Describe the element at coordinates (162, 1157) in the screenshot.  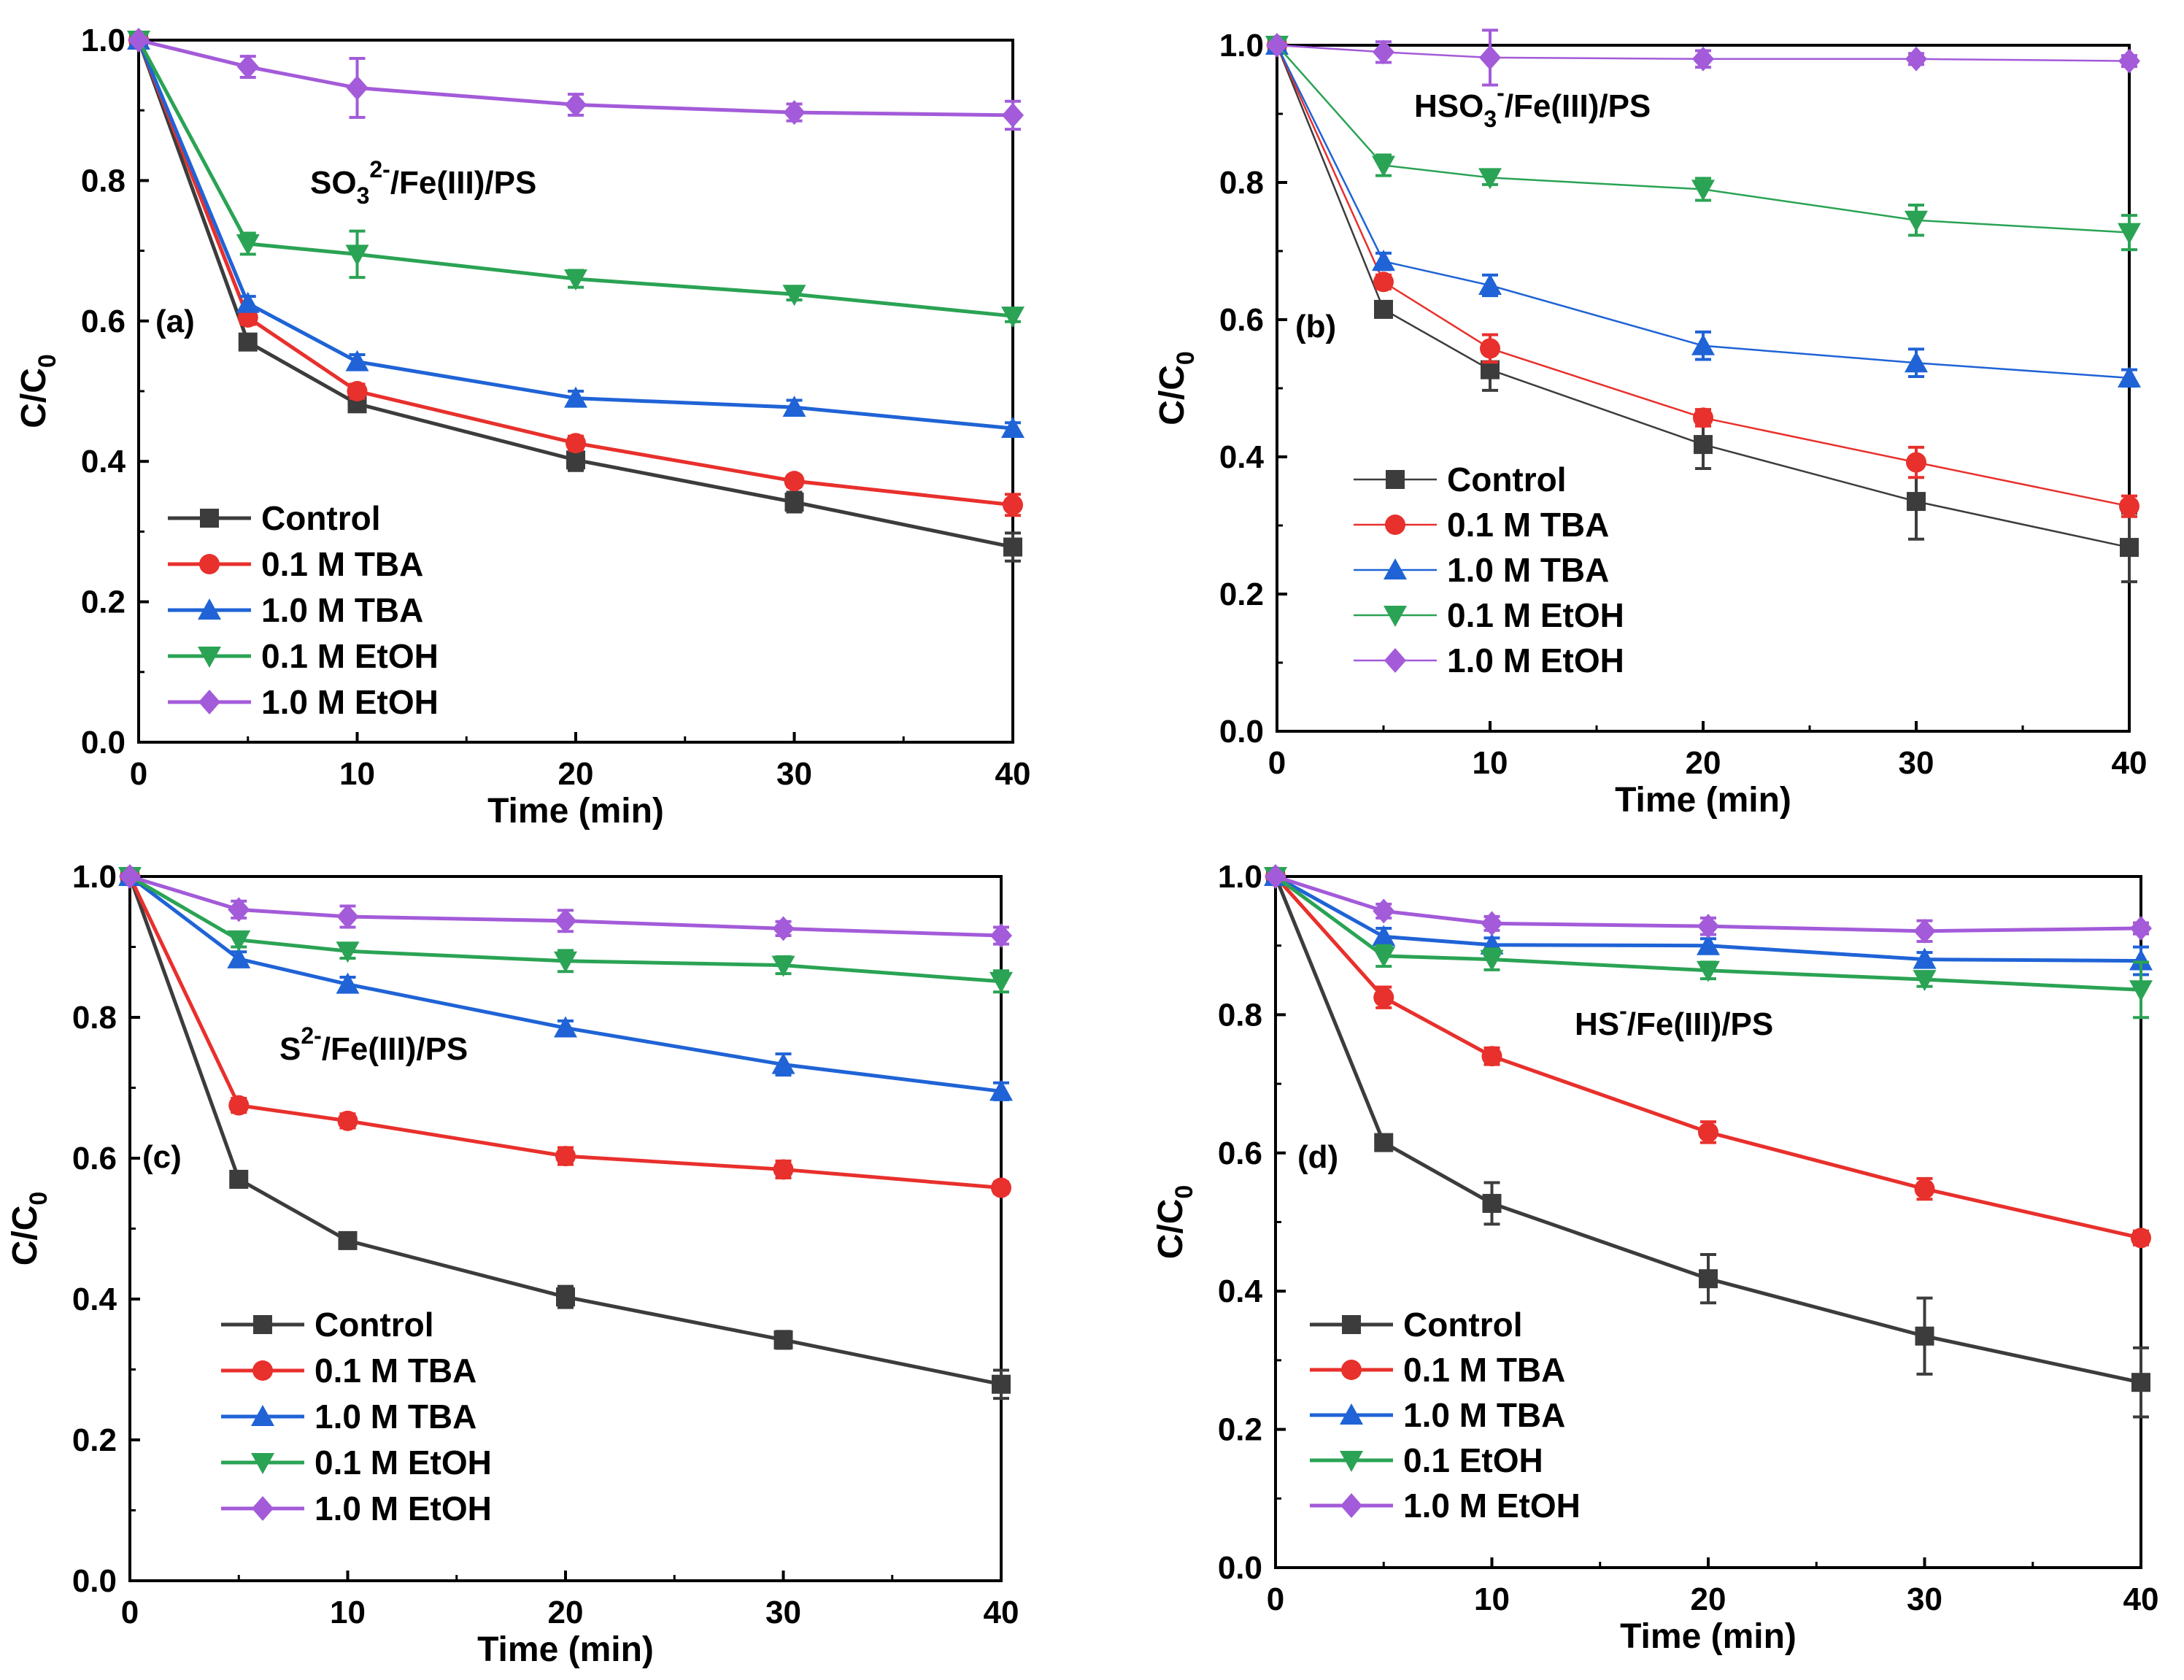
I see `panel-label: (c)` at that location.